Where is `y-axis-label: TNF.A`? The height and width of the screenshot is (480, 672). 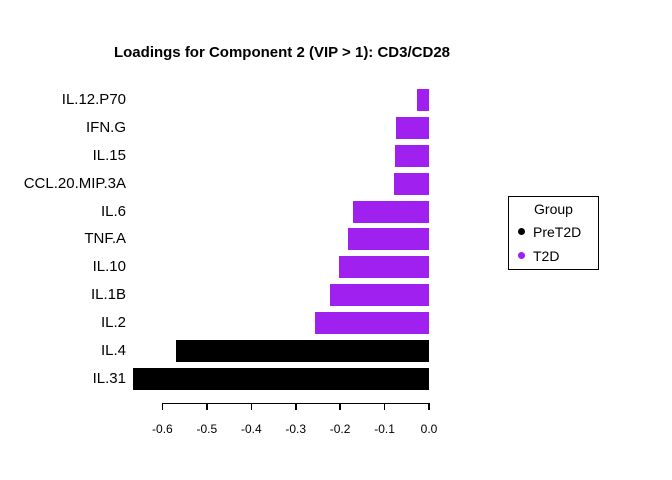 y-axis-label: TNF.A is located at coordinates (105, 239).